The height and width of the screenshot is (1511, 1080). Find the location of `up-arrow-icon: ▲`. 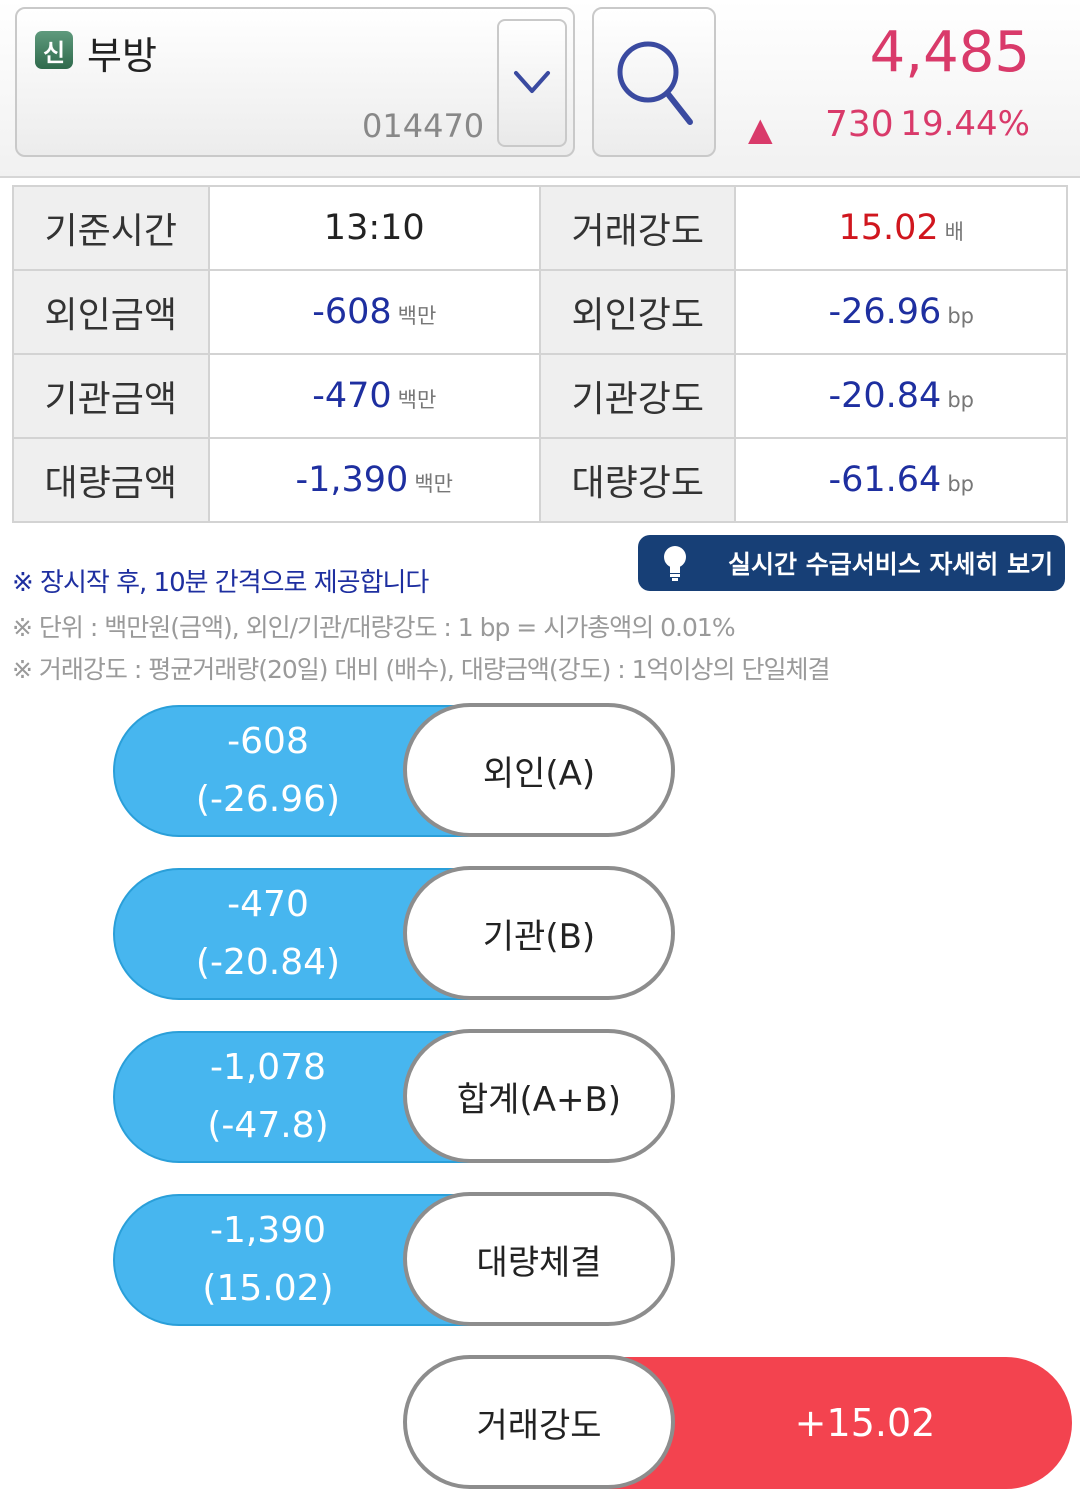

up-arrow-icon: ▲ is located at coordinates (760, 129).